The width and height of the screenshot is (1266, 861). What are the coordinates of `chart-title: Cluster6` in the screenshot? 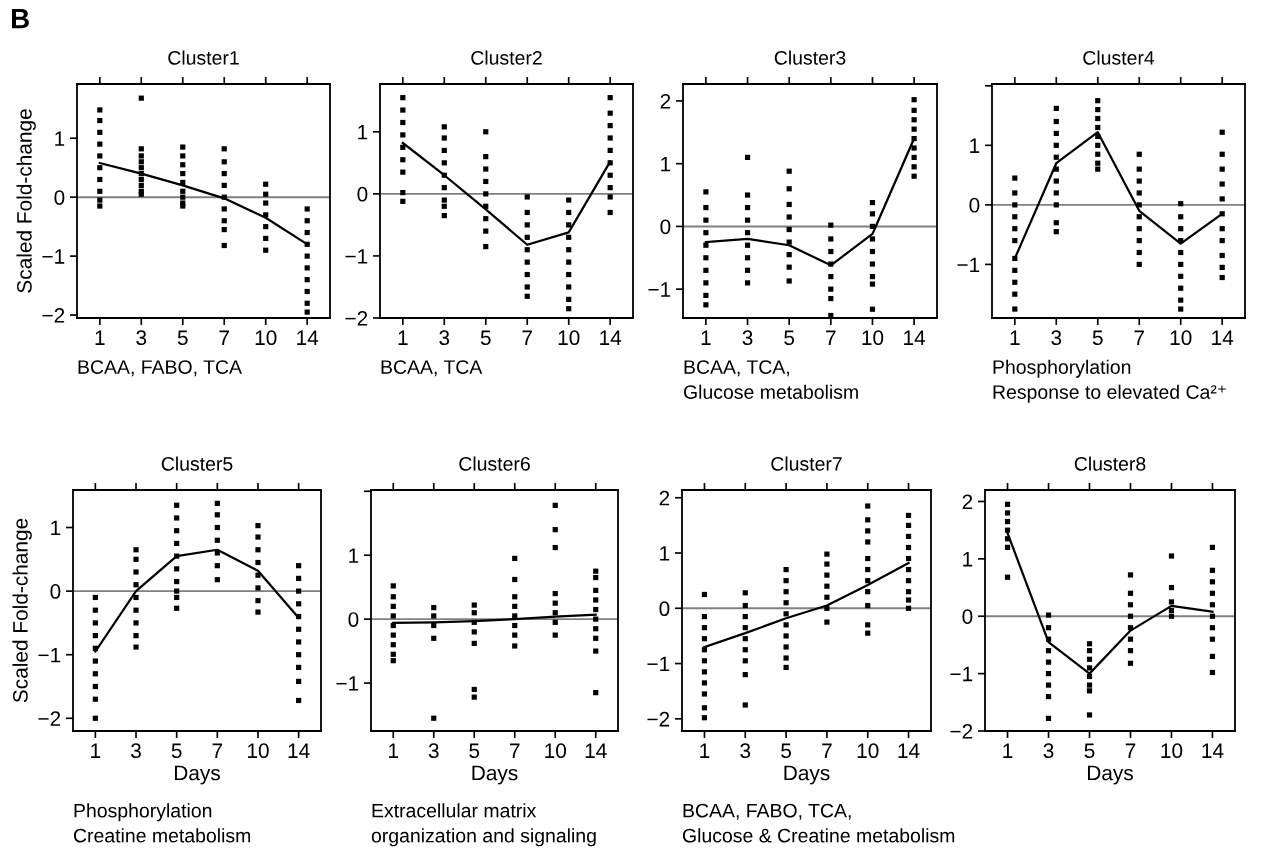 It's located at (494, 463).